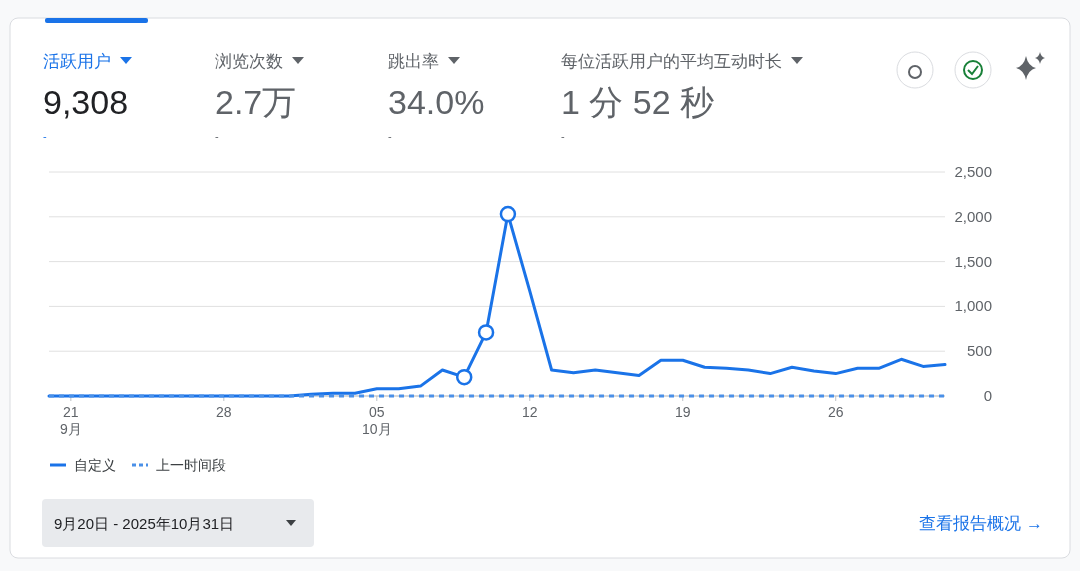  I want to click on y-tick-label: 0, so click(987, 395).